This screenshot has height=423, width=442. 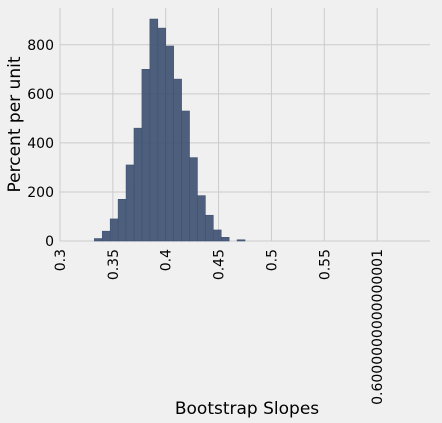 I want to click on y-axis-label: Percent per unit, so click(x=15, y=124).